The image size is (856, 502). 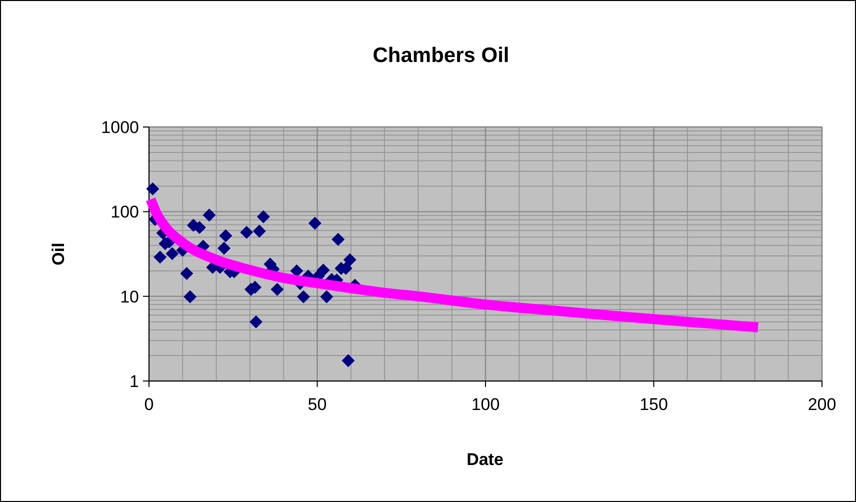 I want to click on y-tick-label: 100, so click(x=124, y=212).